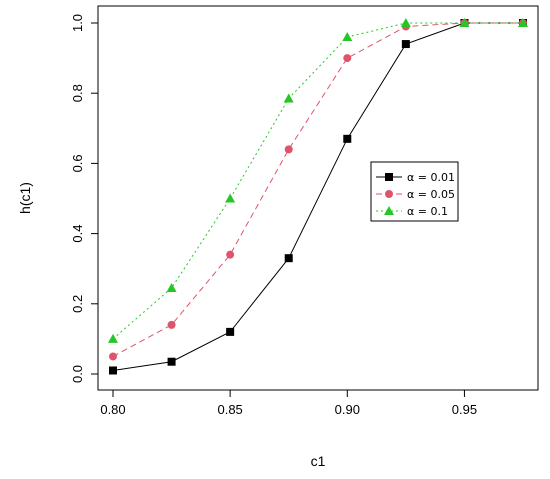 The width and height of the screenshot is (550, 479). Describe the element at coordinates (77, 374) in the screenshot. I see `y-tick-label: 0.0` at that location.